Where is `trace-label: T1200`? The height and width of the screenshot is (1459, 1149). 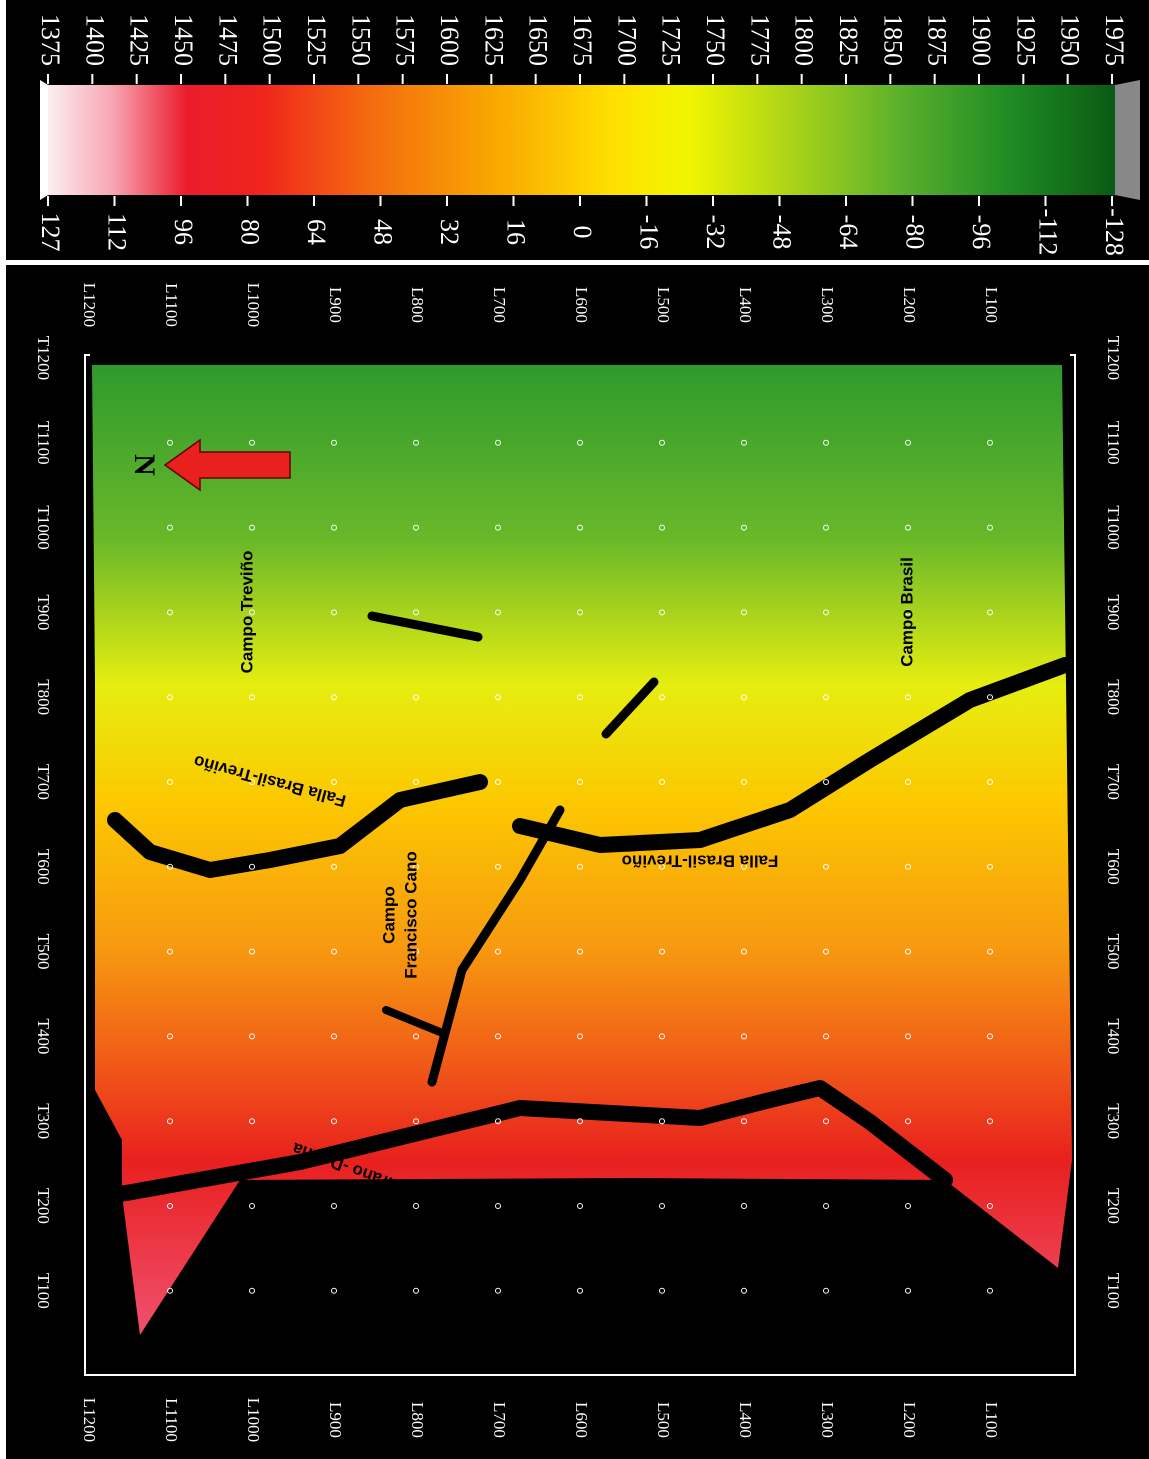 trace-label: T1200 is located at coordinates (1113, 358).